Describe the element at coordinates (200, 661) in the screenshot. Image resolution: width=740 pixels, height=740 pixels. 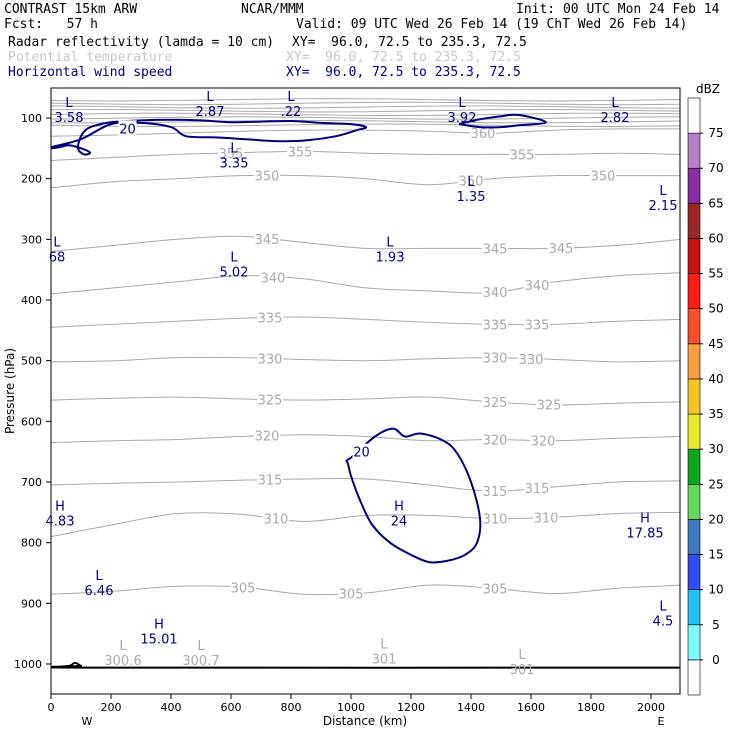
I see `theta-extremum-value: 300.7` at that location.